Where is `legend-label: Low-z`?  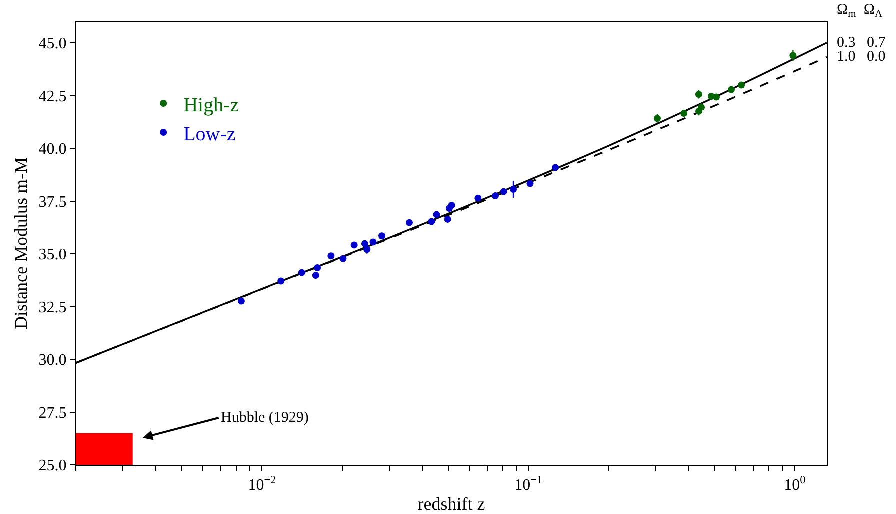 legend-label: Low-z is located at coordinates (210, 134).